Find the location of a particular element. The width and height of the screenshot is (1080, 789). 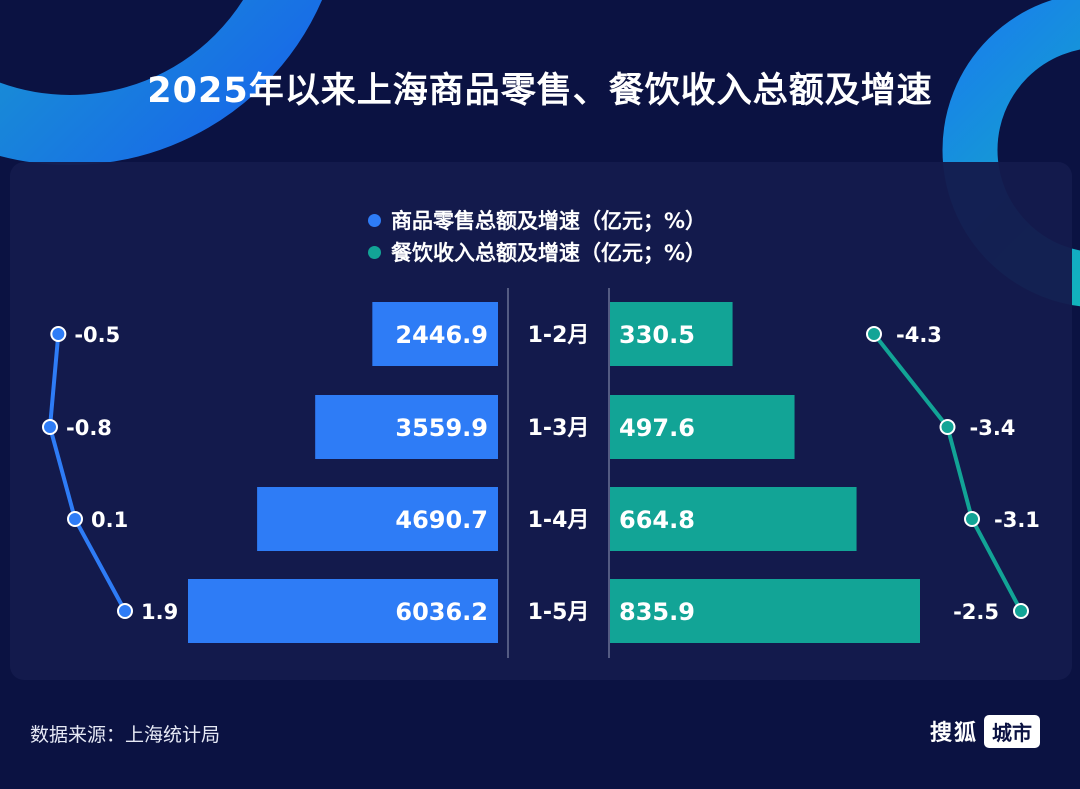

brand-tag: 城市 is located at coordinates (1012, 731).